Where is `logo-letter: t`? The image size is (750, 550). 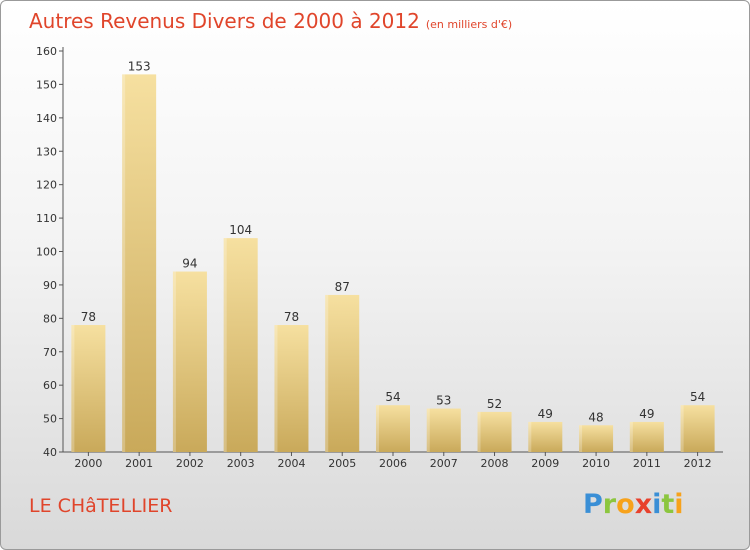
logo-letter: t is located at coordinates (668, 504).